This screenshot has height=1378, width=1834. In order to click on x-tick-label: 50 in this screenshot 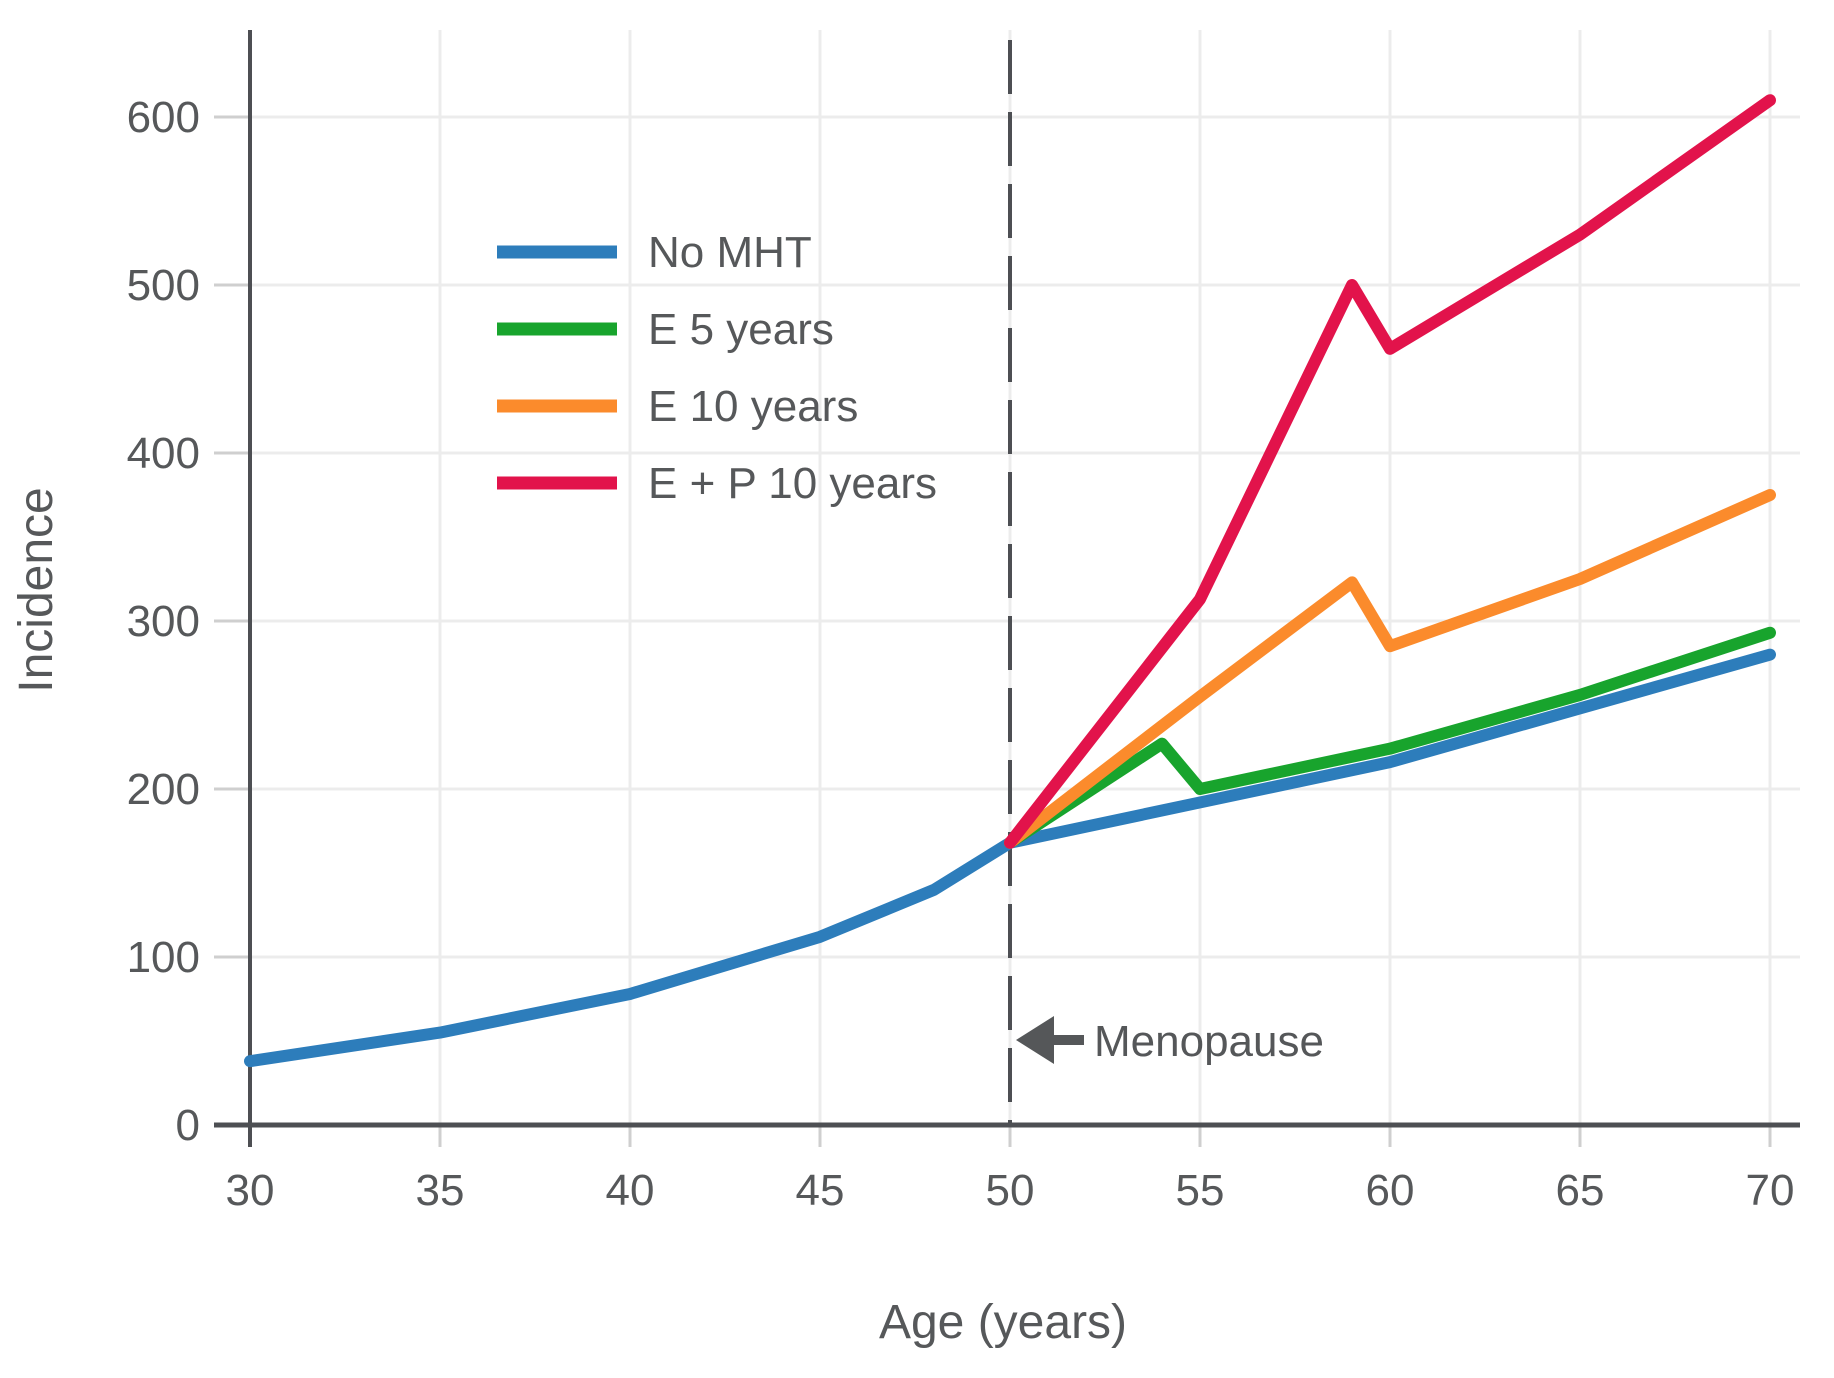, I will do `click(1010, 1190)`.